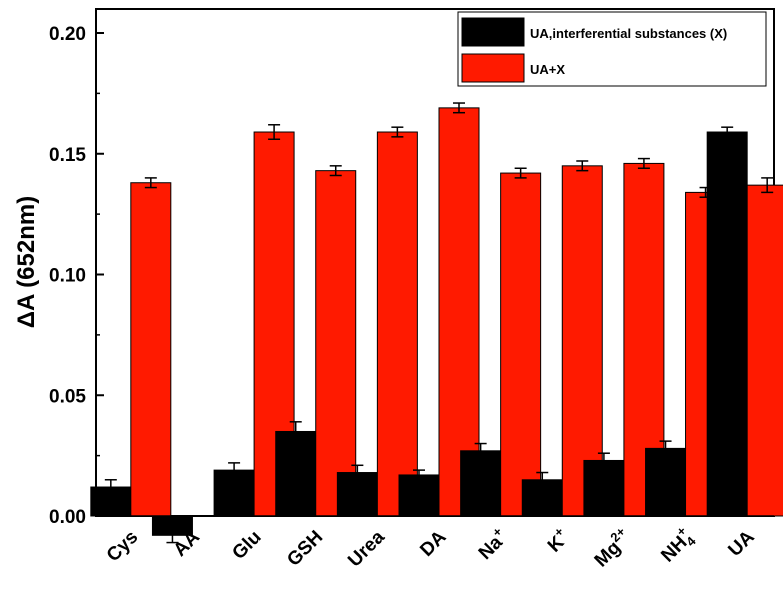  I want to click on x-tick-label: GSH, so click(305, 549).